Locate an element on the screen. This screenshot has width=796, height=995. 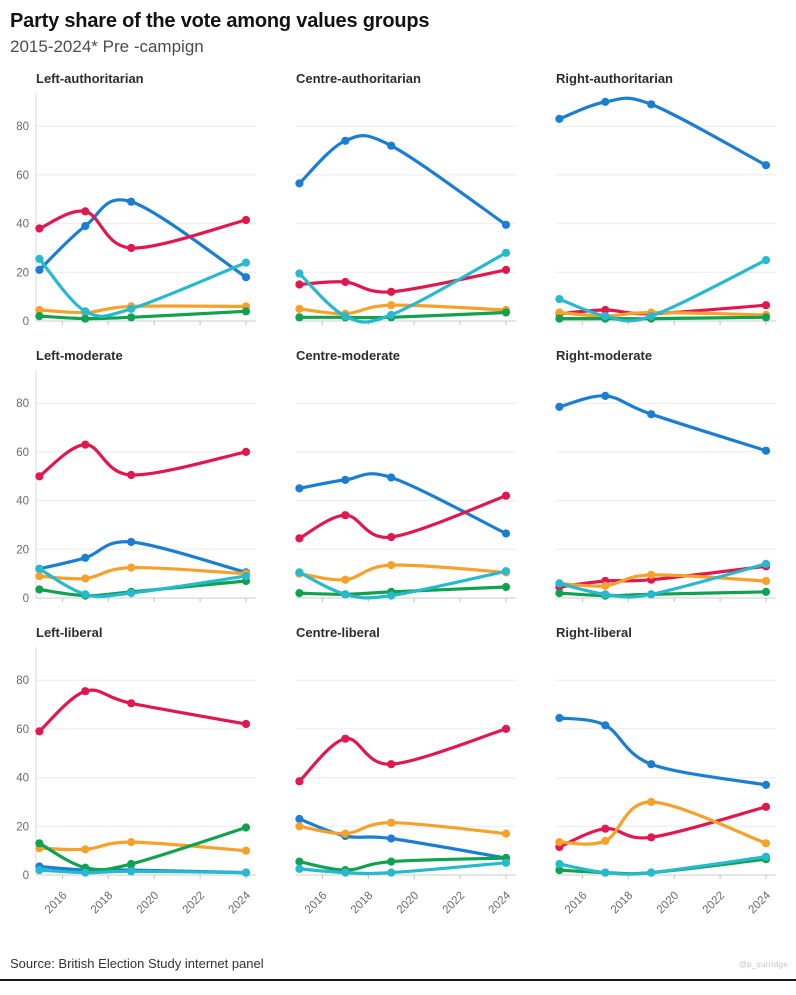
bottom-rule is located at coordinates (398, 980).